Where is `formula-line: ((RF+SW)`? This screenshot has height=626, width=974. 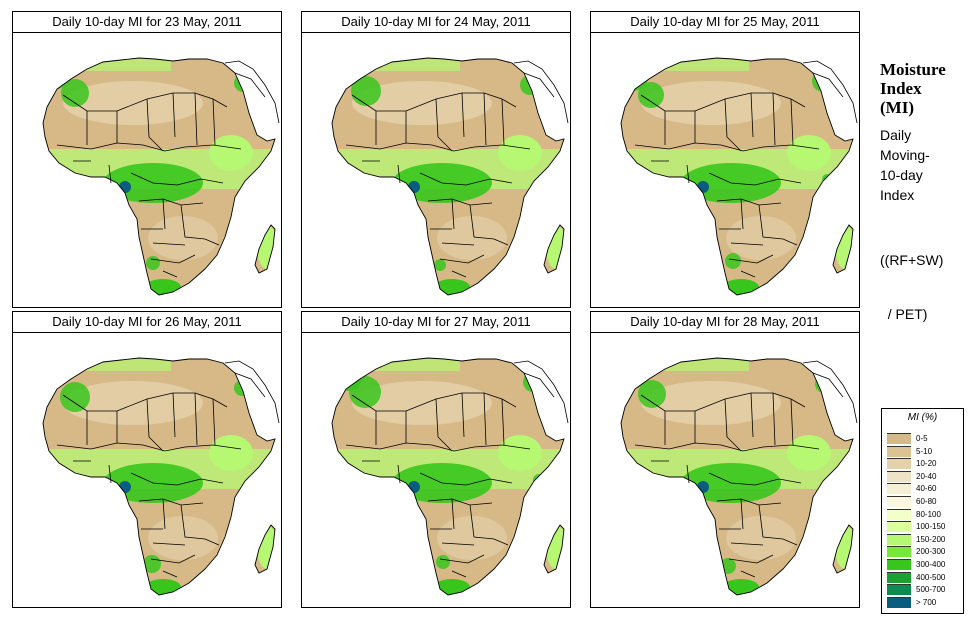
formula-line: ((RF+SW) is located at coordinates (912, 260).